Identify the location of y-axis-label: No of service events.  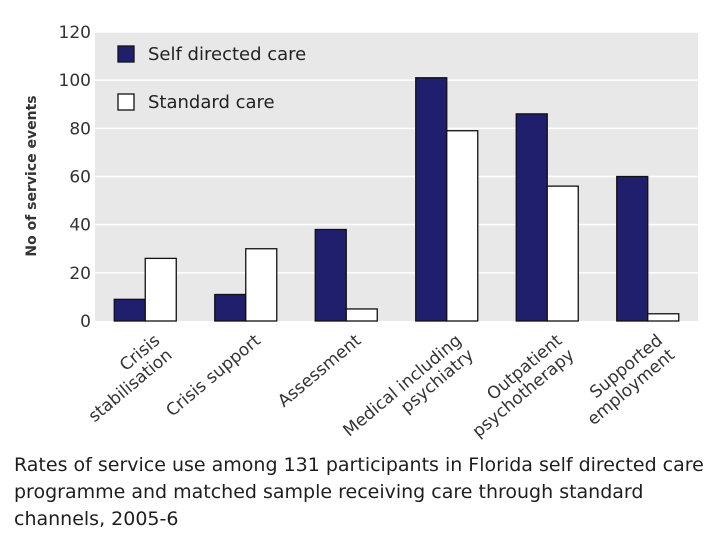
(32, 175).